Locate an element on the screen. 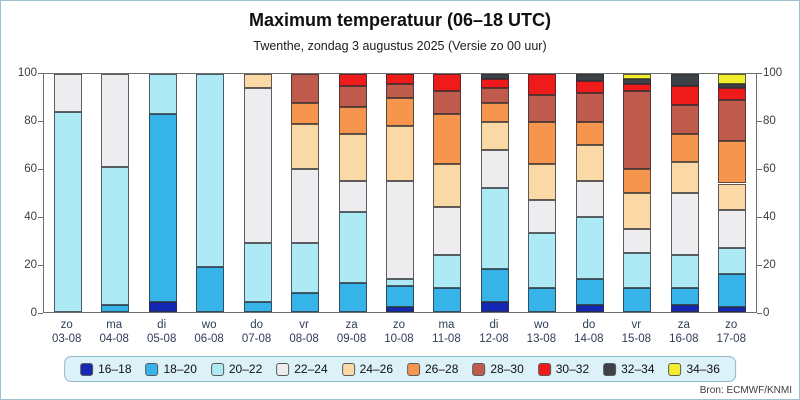 Image resolution: width=800 pixels, height=400 pixels. x-label-03-08: zo 03-08 is located at coordinates (66, 332).